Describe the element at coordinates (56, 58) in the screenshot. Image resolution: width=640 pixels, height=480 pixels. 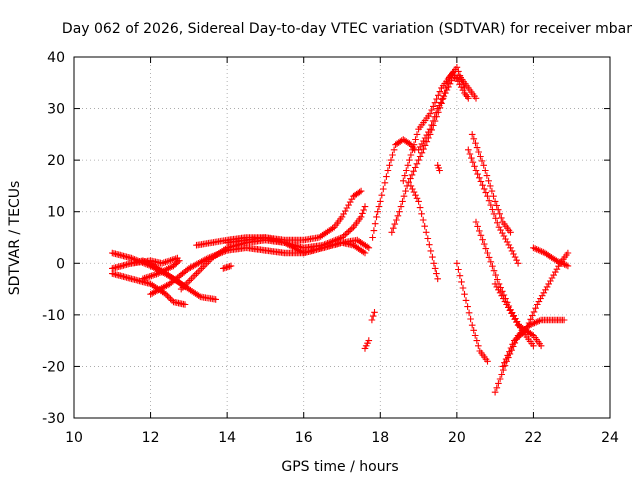
I see `y-tick-label: 40` at that location.